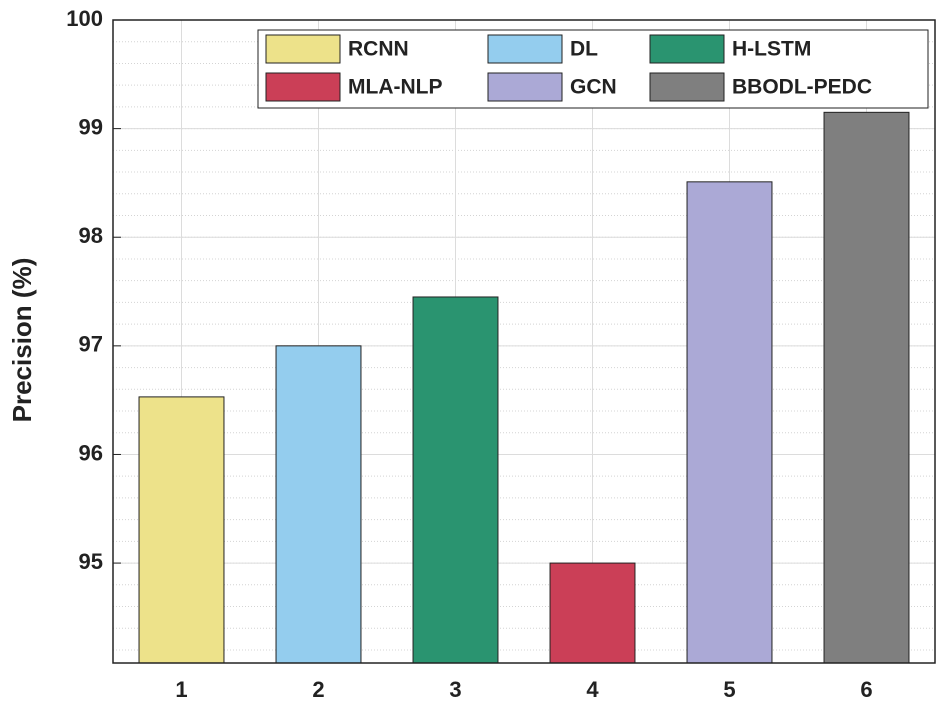 This screenshot has height=715, width=950. What do you see at coordinates (181, 689) in the screenshot?
I see `x-tick-label: 1` at bounding box center [181, 689].